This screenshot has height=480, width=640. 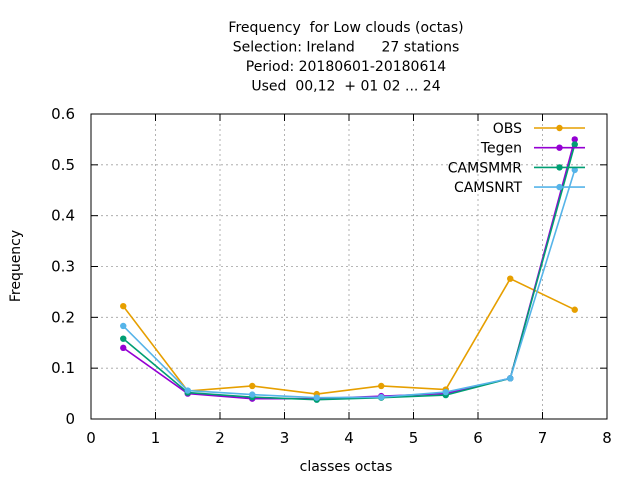 What do you see at coordinates (70, 419) in the screenshot?
I see `y-tick-label: 0` at bounding box center [70, 419].